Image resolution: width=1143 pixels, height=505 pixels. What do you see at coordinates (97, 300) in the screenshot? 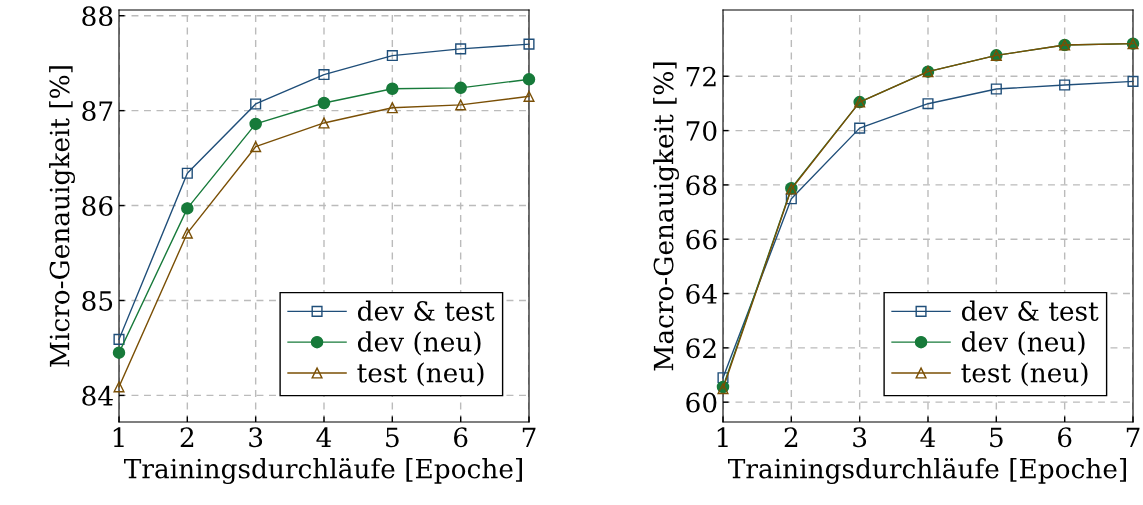
I see `y-tick-label: 85` at bounding box center [97, 300].